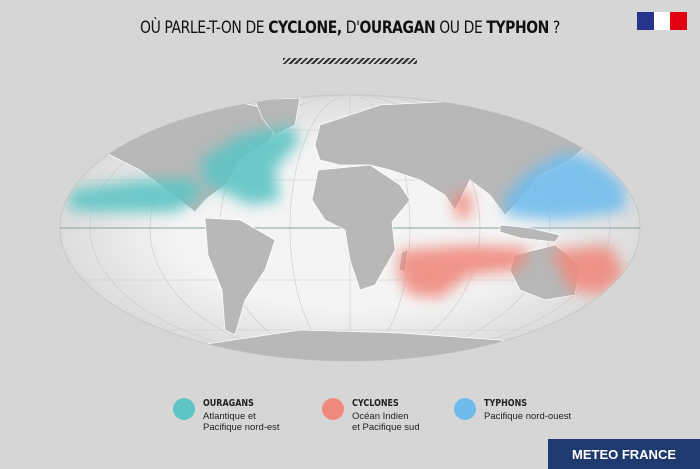 The width and height of the screenshot is (700, 469). What do you see at coordinates (530, 233) in the screenshot?
I see `indonesia` at bounding box center [530, 233].